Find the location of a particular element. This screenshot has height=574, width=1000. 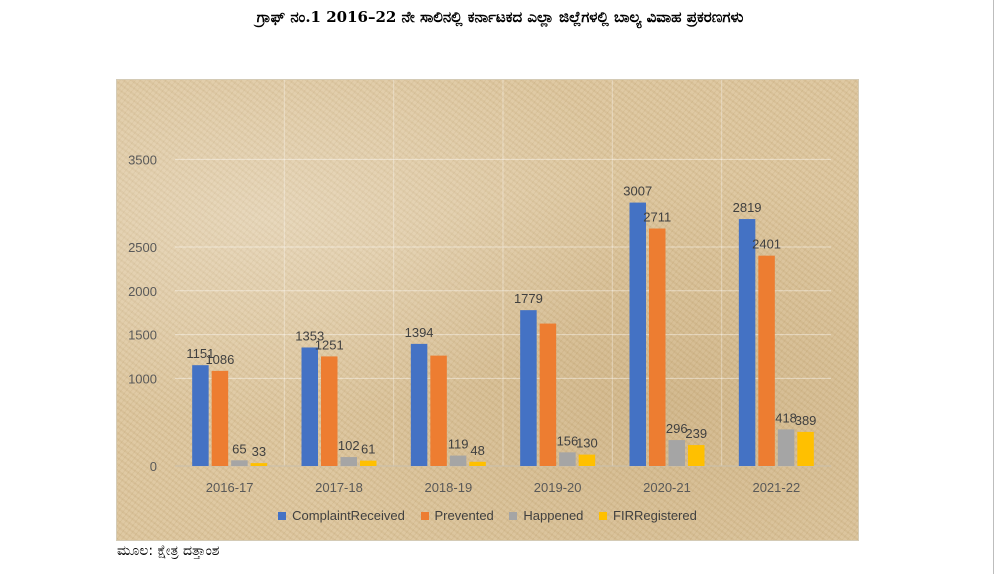

data-label: 239 is located at coordinates (696, 433).